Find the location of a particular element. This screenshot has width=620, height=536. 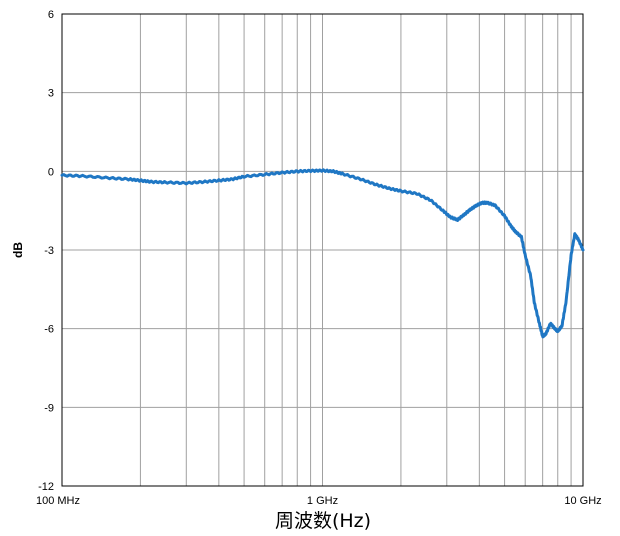

y-tick-labels: 6 3 0 -3 -6 -9 -12 is located at coordinates (46, 251).